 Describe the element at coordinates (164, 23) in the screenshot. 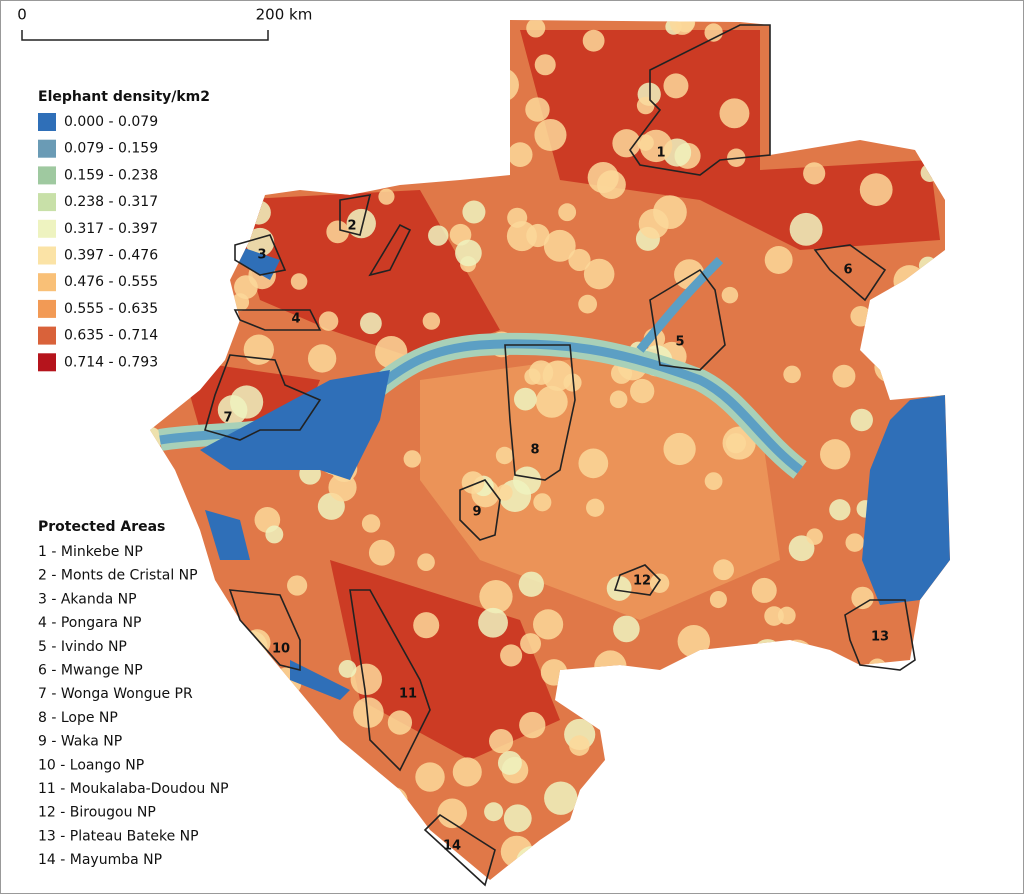

I see `scale-bar: 0 200 km` at that location.